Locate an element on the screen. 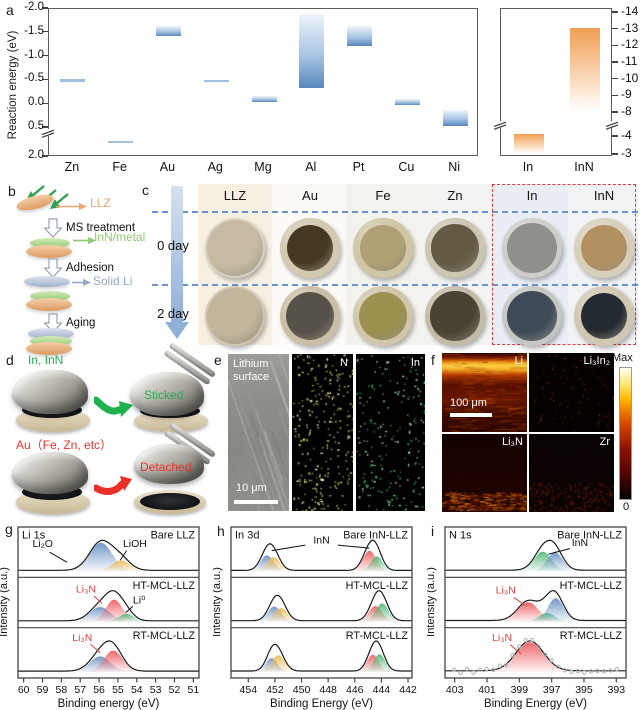  zr-sims-map is located at coordinates (571, 473).